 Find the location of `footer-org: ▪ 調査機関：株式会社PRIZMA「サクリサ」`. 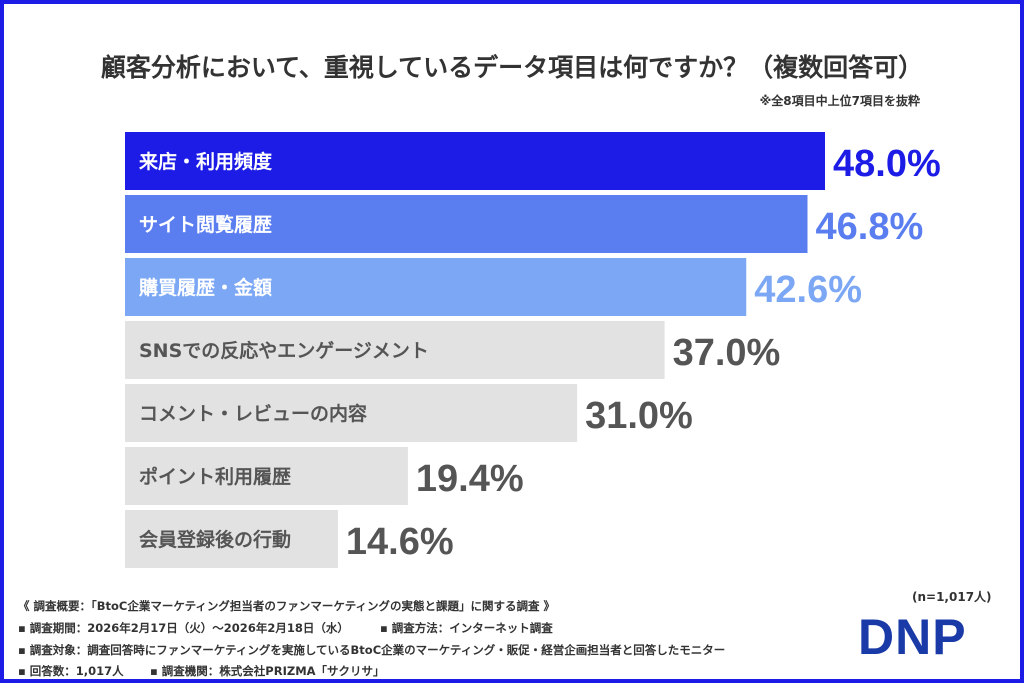

footer-org: ▪ 調査機関：株式会社PRIZMA「サクリサ」 is located at coordinates (267, 671).